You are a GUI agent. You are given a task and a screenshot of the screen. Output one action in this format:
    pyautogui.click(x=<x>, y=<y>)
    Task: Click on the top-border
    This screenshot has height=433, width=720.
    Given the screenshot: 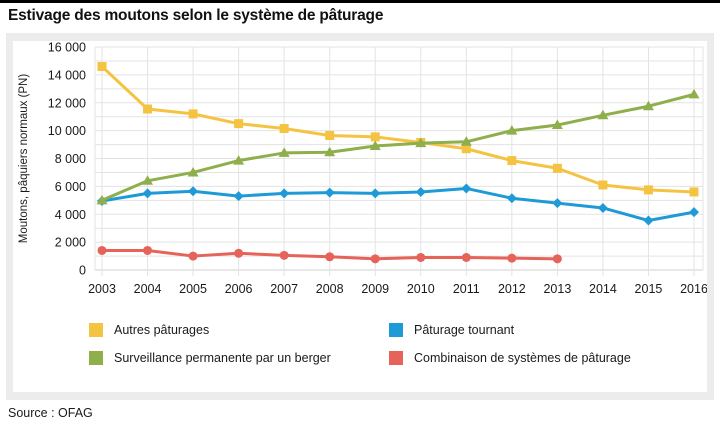 What is the action you would take?
    pyautogui.click(x=360, y=1)
    